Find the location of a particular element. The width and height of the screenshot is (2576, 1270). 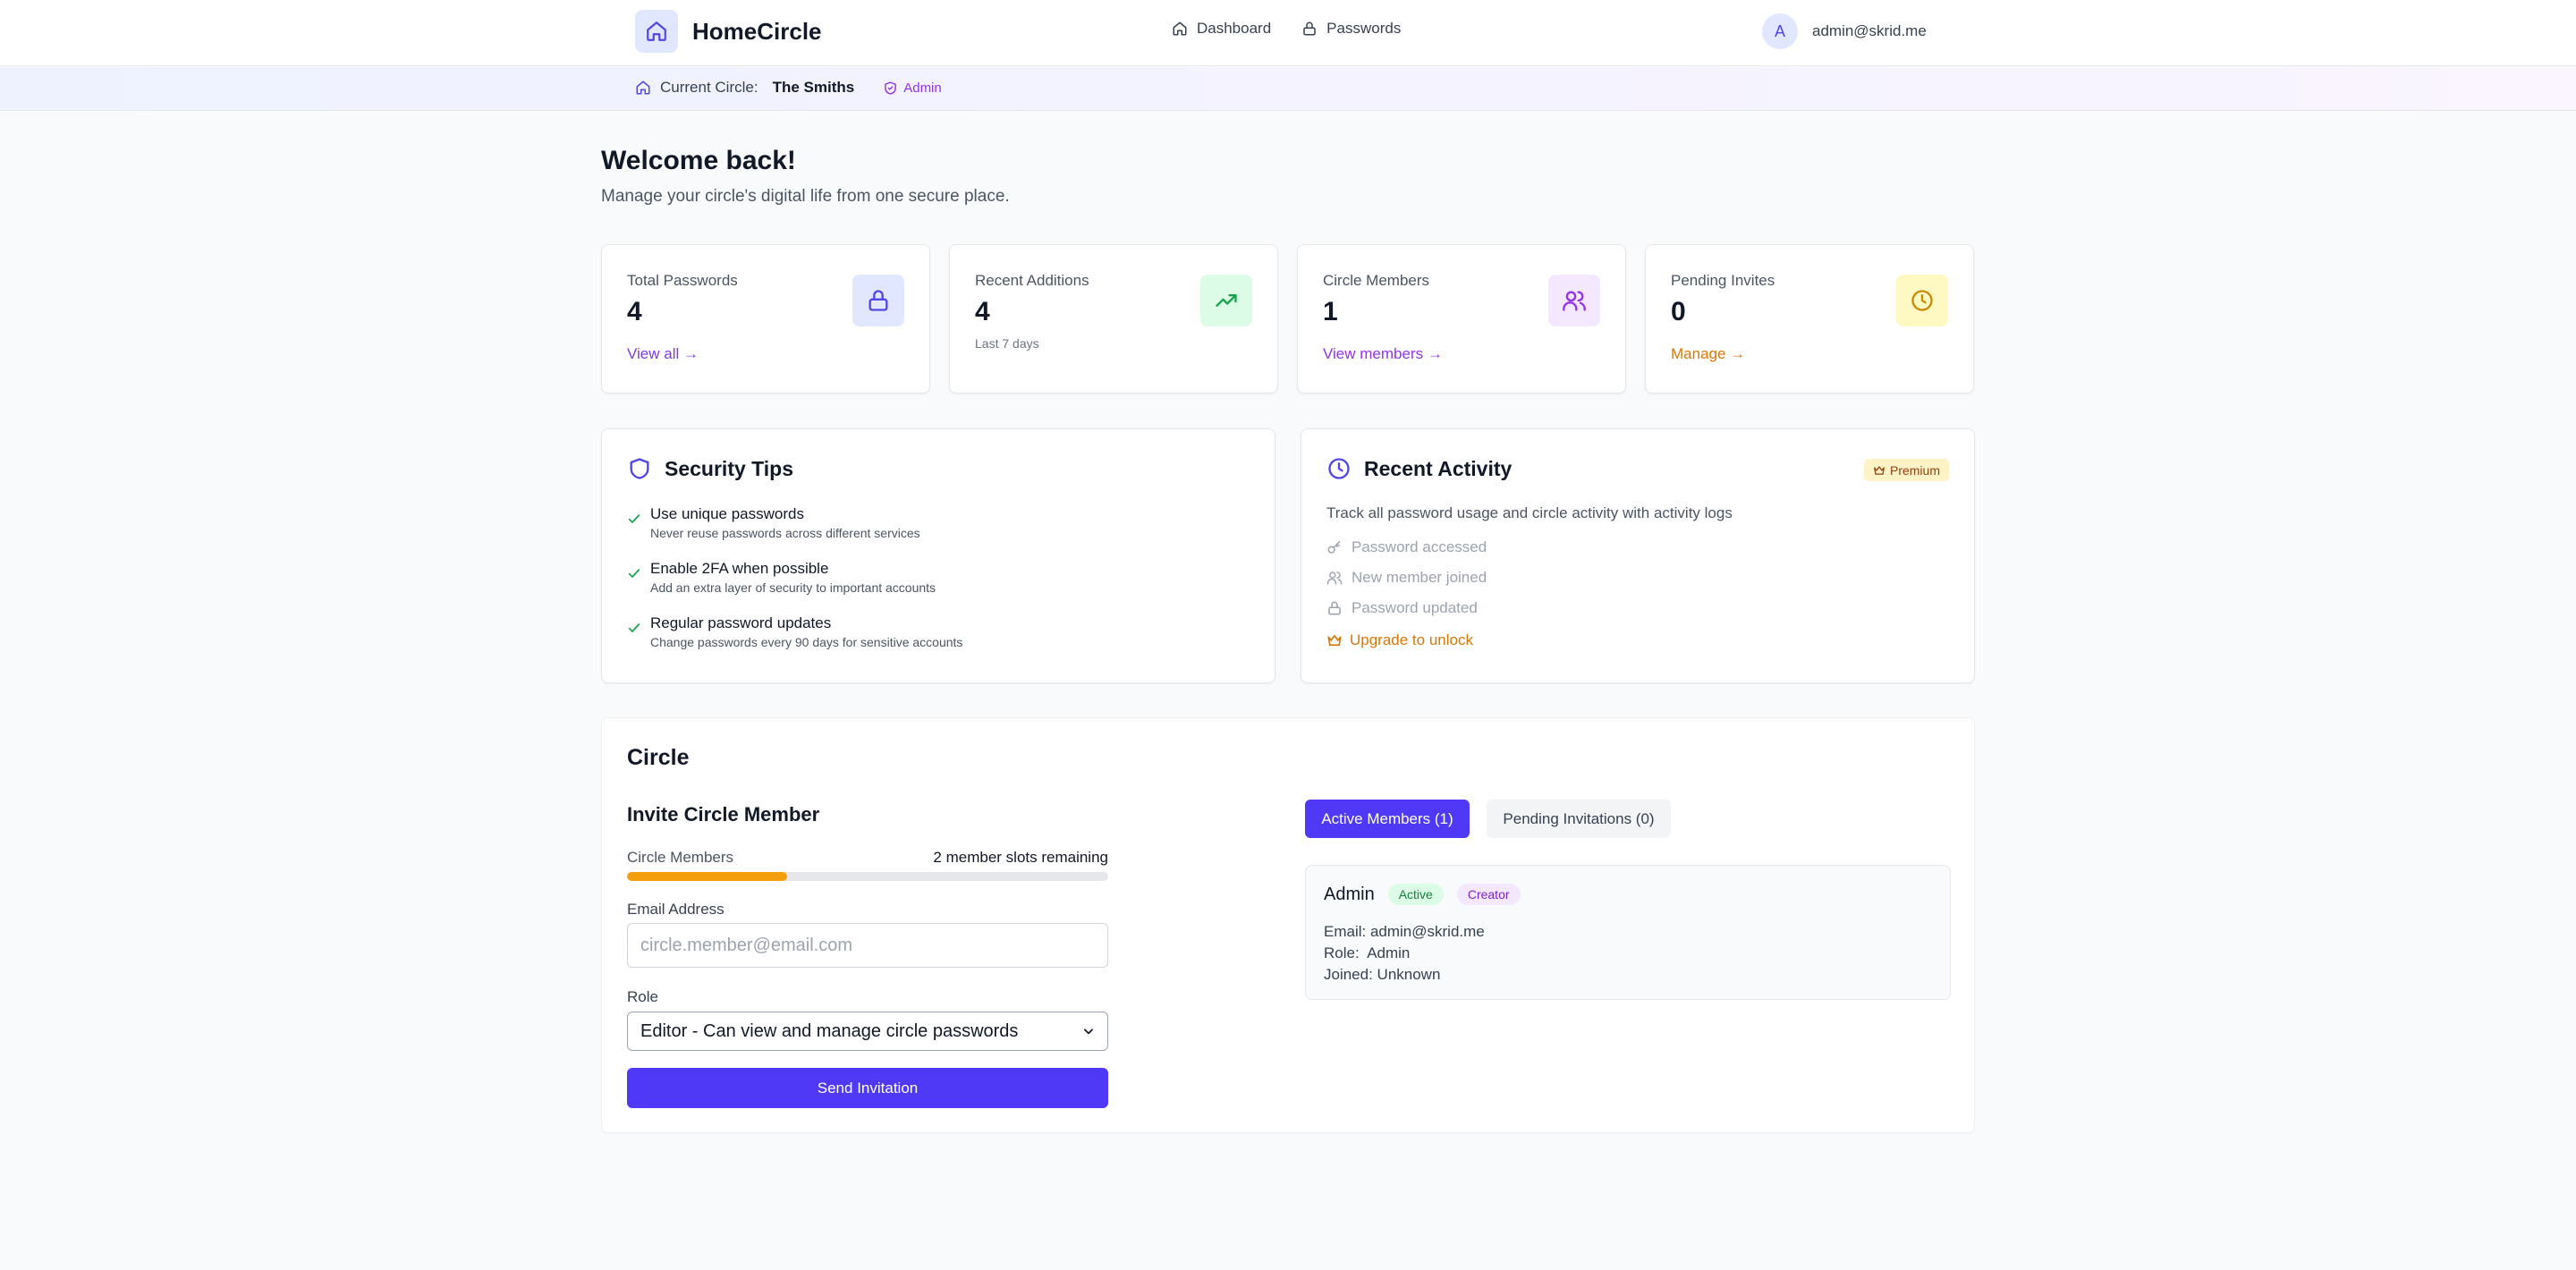

recent-activity-title: Recent Activity is located at coordinates (1438, 468).